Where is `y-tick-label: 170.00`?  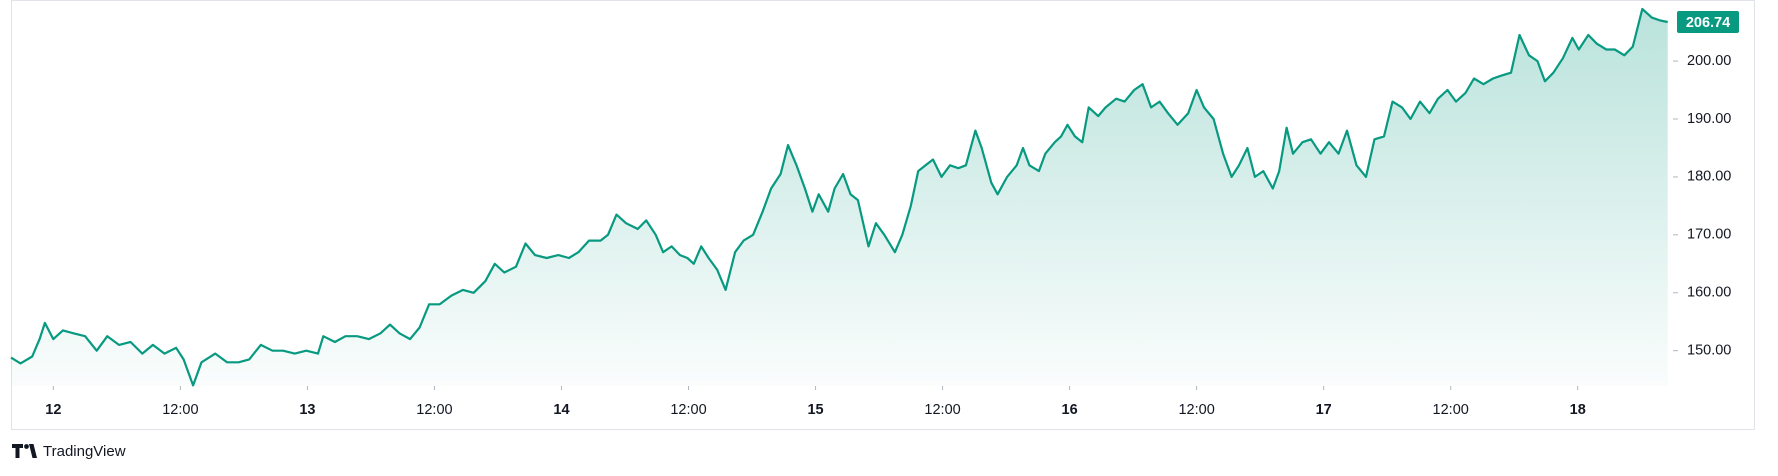
y-tick-label: 170.00 is located at coordinates (1709, 235).